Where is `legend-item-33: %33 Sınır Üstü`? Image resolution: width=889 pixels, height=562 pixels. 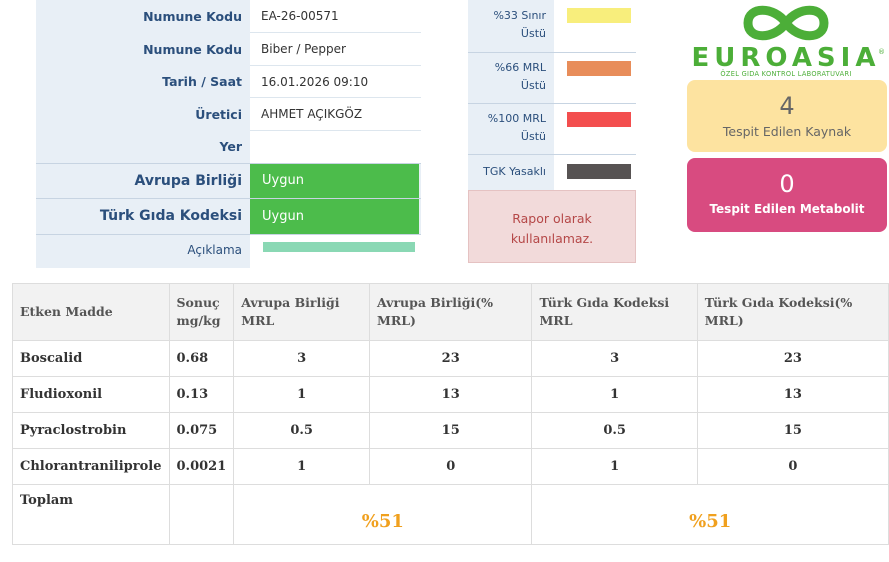
legend-item-33: %33 Sınır Üstü is located at coordinates (552, 26).